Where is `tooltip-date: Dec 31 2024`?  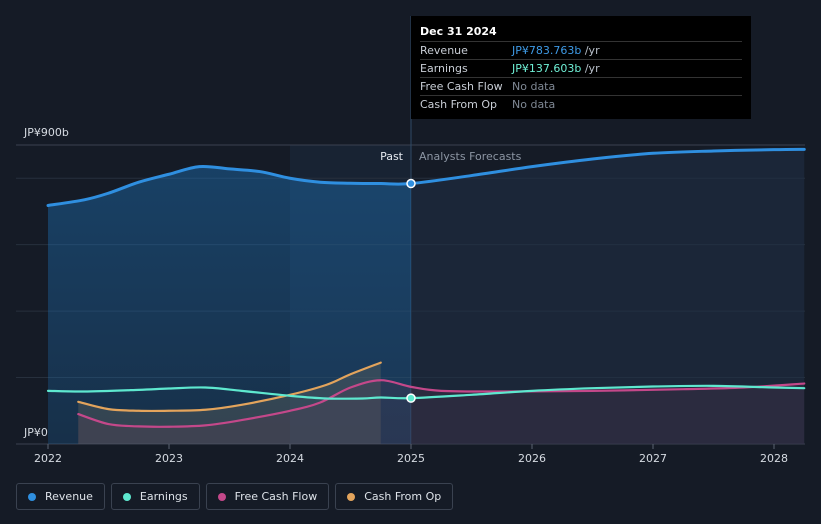 tooltip-date: Dec 31 2024 is located at coordinates (581, 33).